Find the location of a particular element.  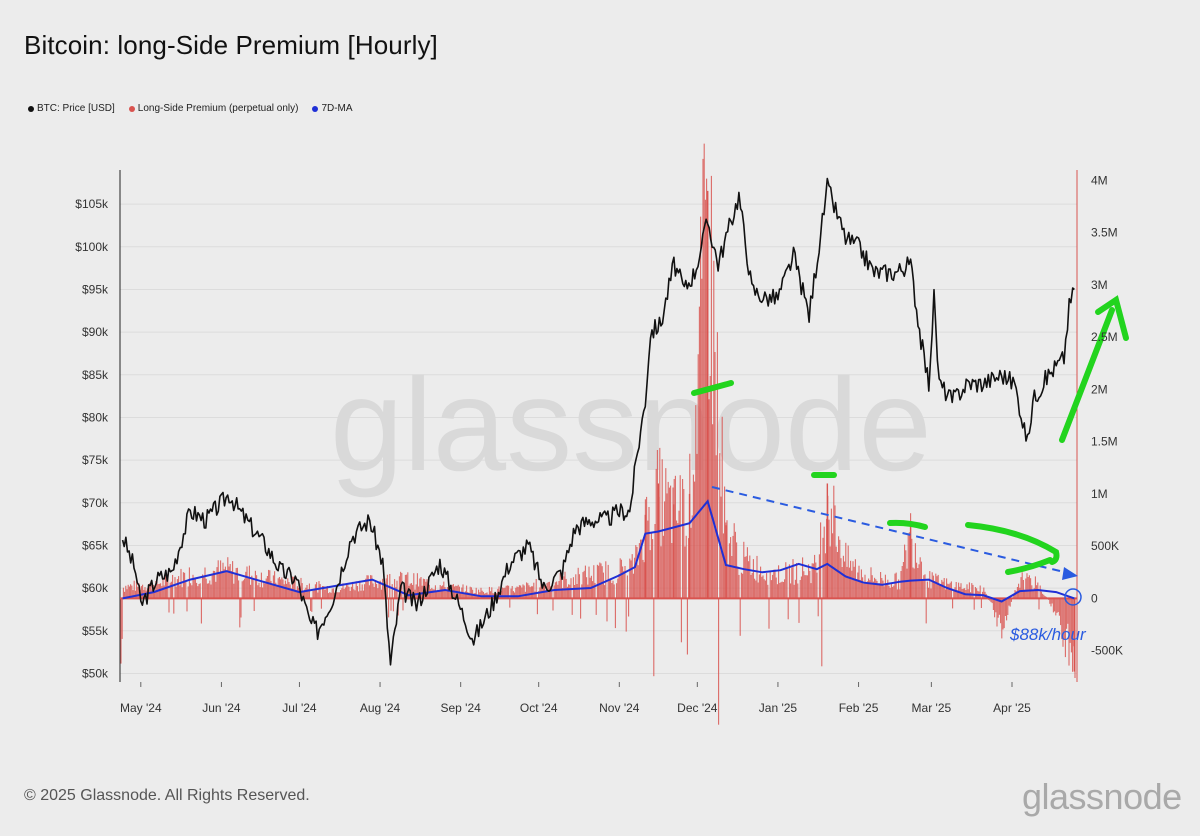

y-left-tick-label: $90k is located at coordinates (95, 332).